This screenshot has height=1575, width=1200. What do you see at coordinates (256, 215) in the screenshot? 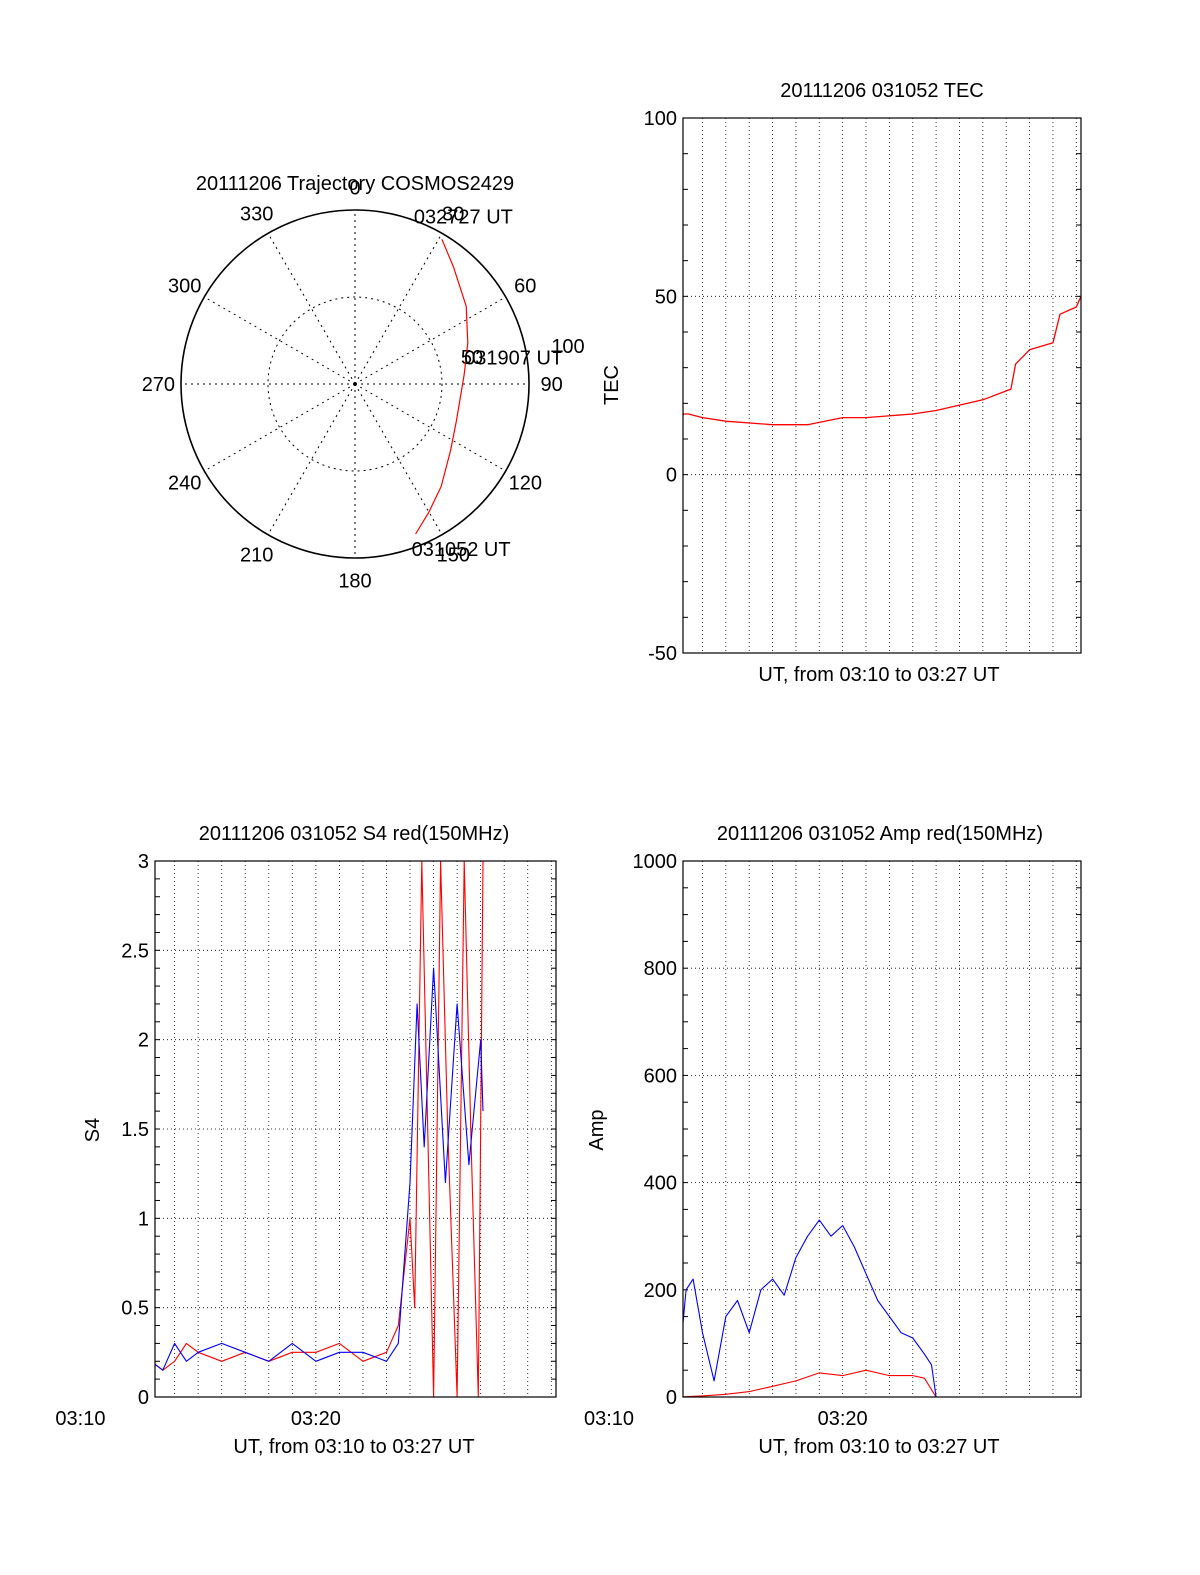
I see `polar-azimuth-label: 330` at bounding box center [256, 215].